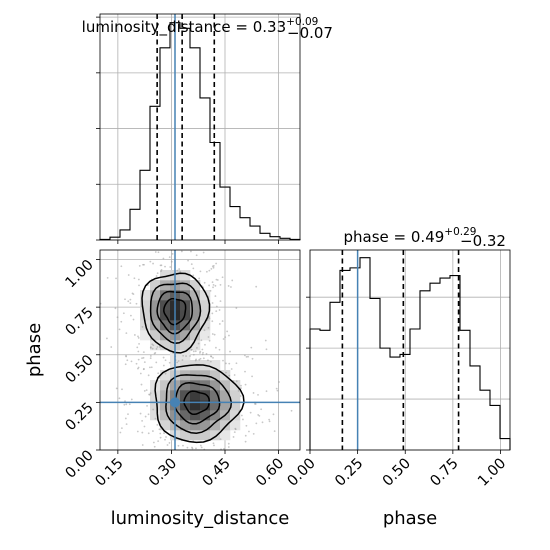  I want to click on phase-xtick-label-4: 1.00, so click(492, 473).